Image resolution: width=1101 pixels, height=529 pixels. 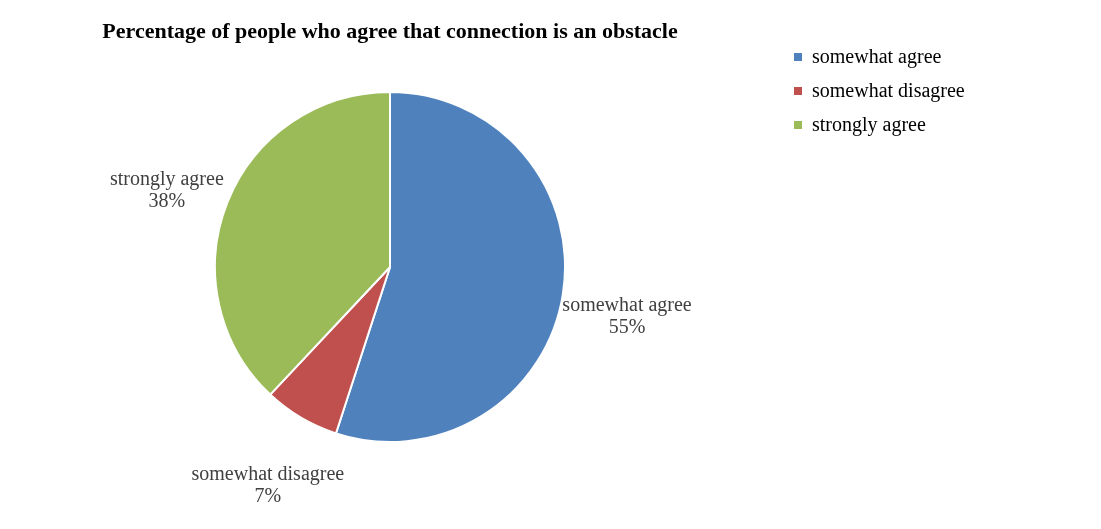 I want to click on data-label: 55%, so click(x=627, y=325).